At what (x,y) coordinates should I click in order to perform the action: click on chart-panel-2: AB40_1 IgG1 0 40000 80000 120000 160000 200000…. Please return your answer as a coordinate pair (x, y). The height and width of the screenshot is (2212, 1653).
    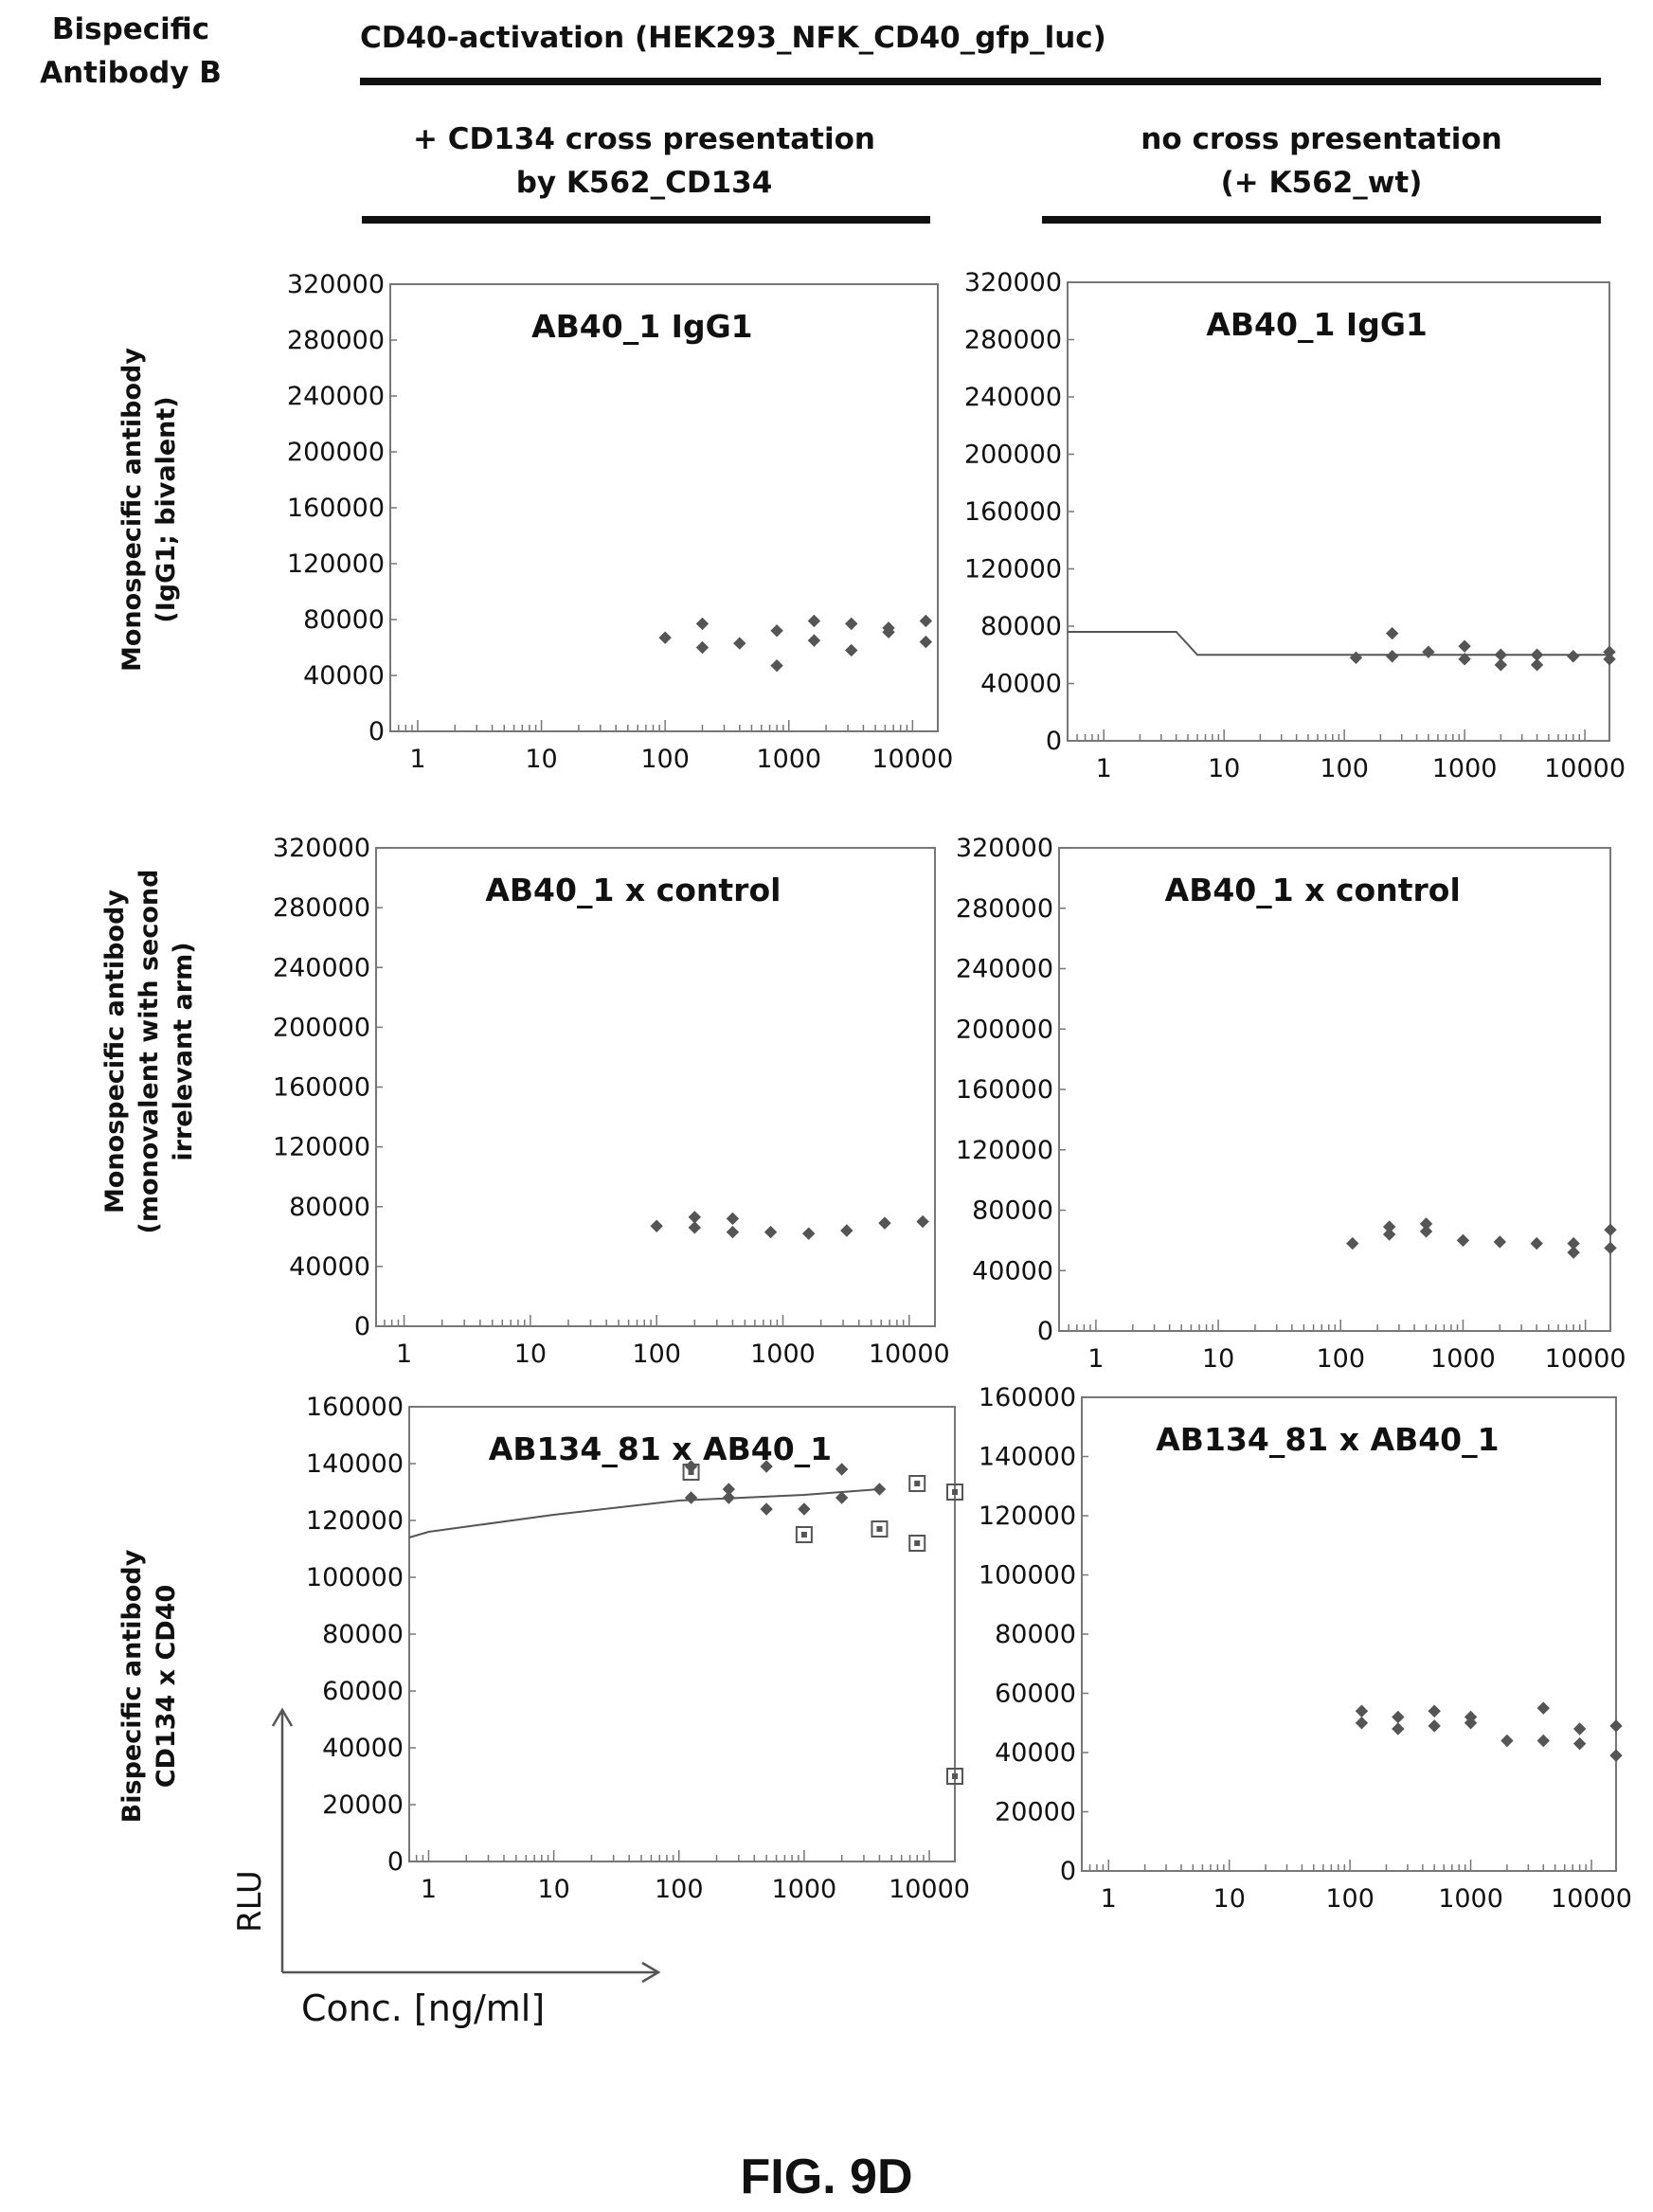
    Looking at the image, I should click on (1295, 526).